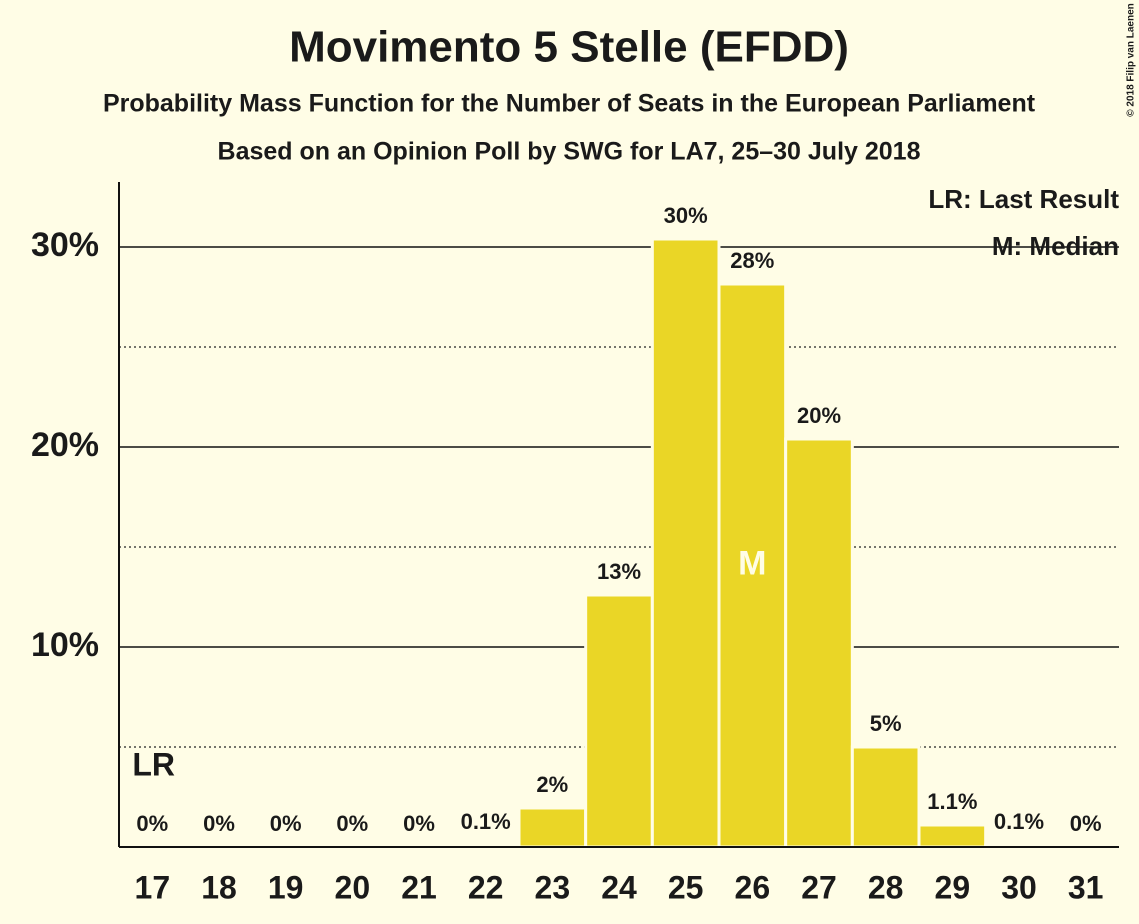  I want to click on x-tick-label: 29, so click(953, 887).